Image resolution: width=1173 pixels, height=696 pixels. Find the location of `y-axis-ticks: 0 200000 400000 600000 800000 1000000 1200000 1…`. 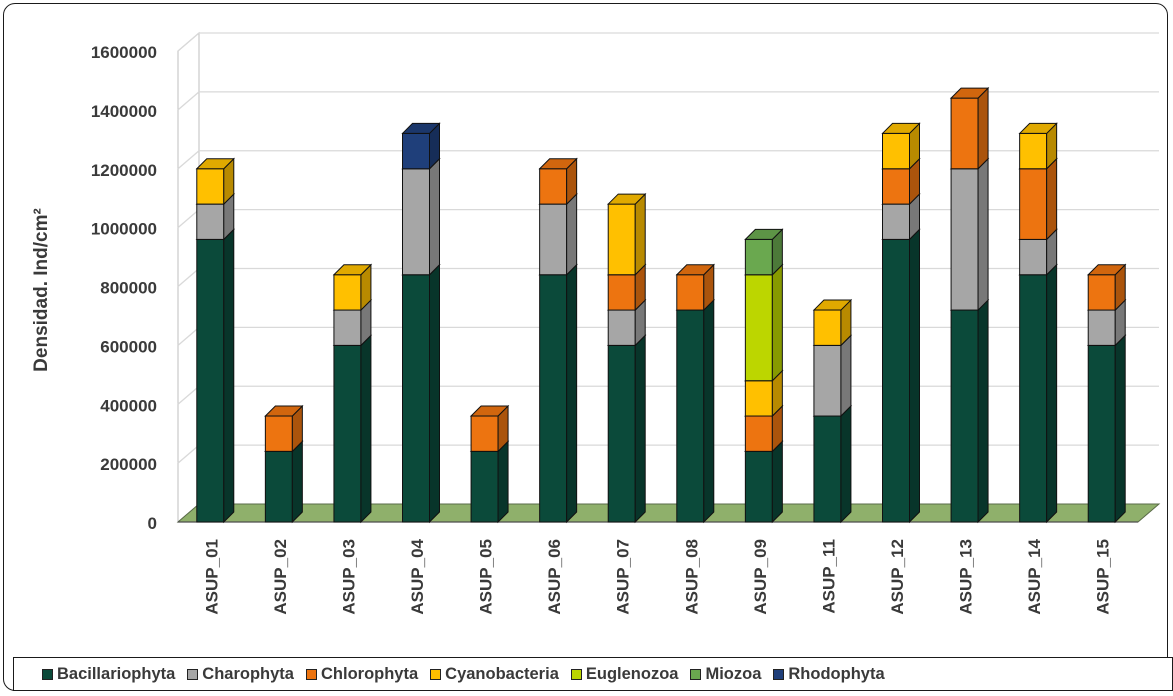

y-axis-ticks: 0 200000 400000 600000 800000 1000000 1200000 1… is located at coordinates (124, 288).